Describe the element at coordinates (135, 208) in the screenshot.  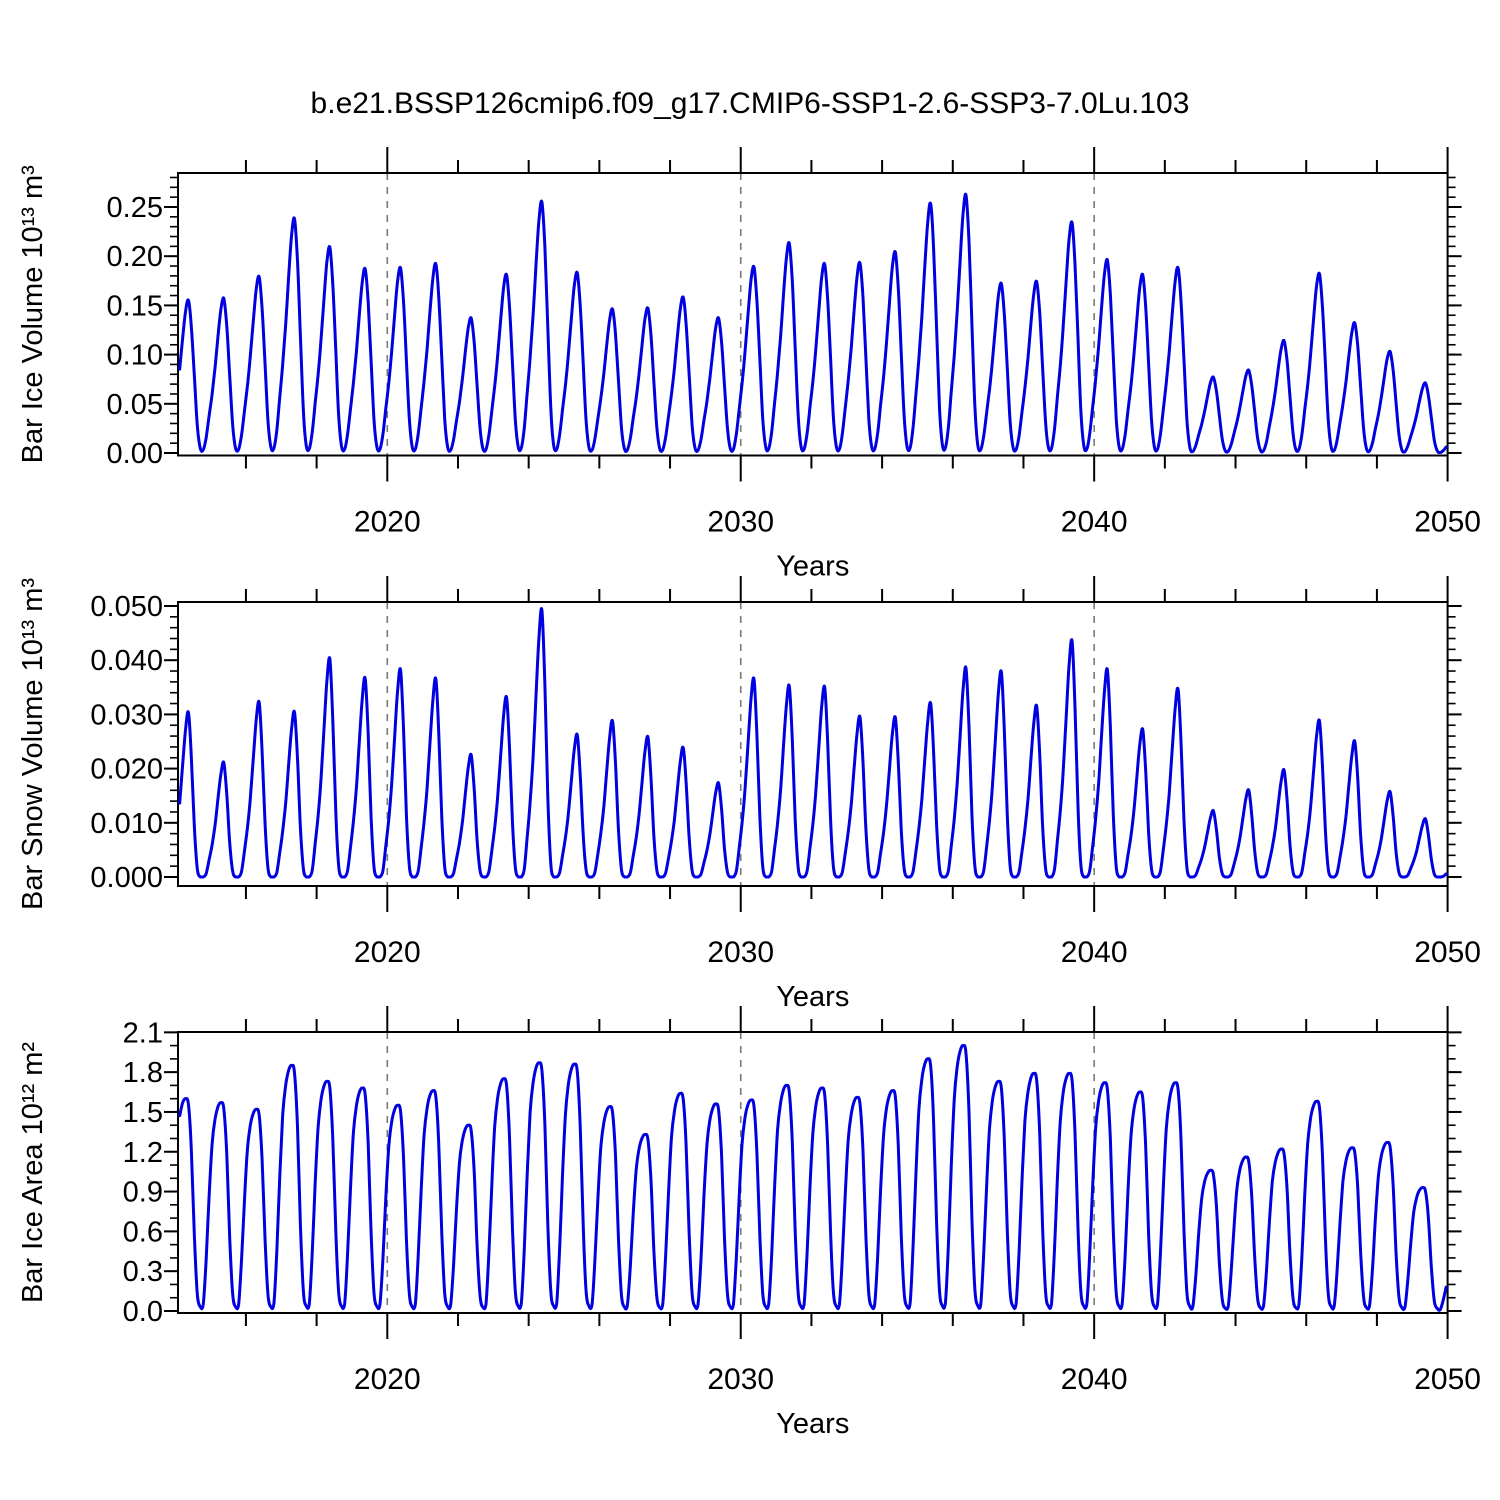
I see `y-tick-label: 0.25` at that location.